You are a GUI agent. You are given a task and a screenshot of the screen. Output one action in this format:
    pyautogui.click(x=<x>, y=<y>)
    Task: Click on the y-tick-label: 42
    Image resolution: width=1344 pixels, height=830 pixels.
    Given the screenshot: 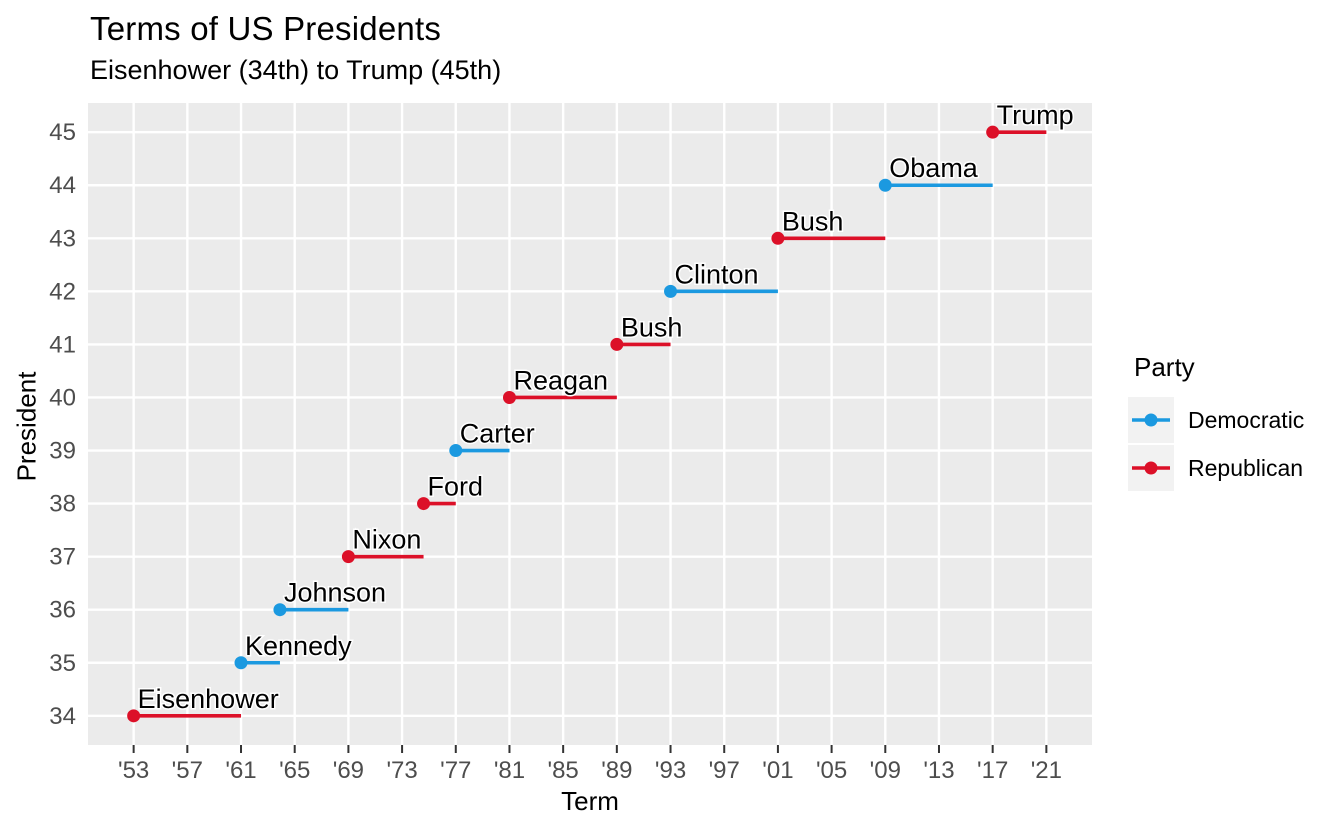 What is the action you would take?
    pyautogui.click(x=62, y=291)
    